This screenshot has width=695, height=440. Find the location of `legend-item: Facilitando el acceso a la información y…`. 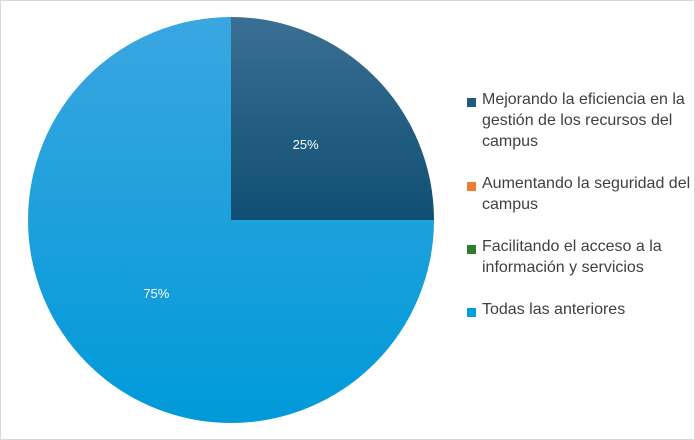

legend-item: Facilitando el acceso a la información y… is located at coordinates (579, 257).